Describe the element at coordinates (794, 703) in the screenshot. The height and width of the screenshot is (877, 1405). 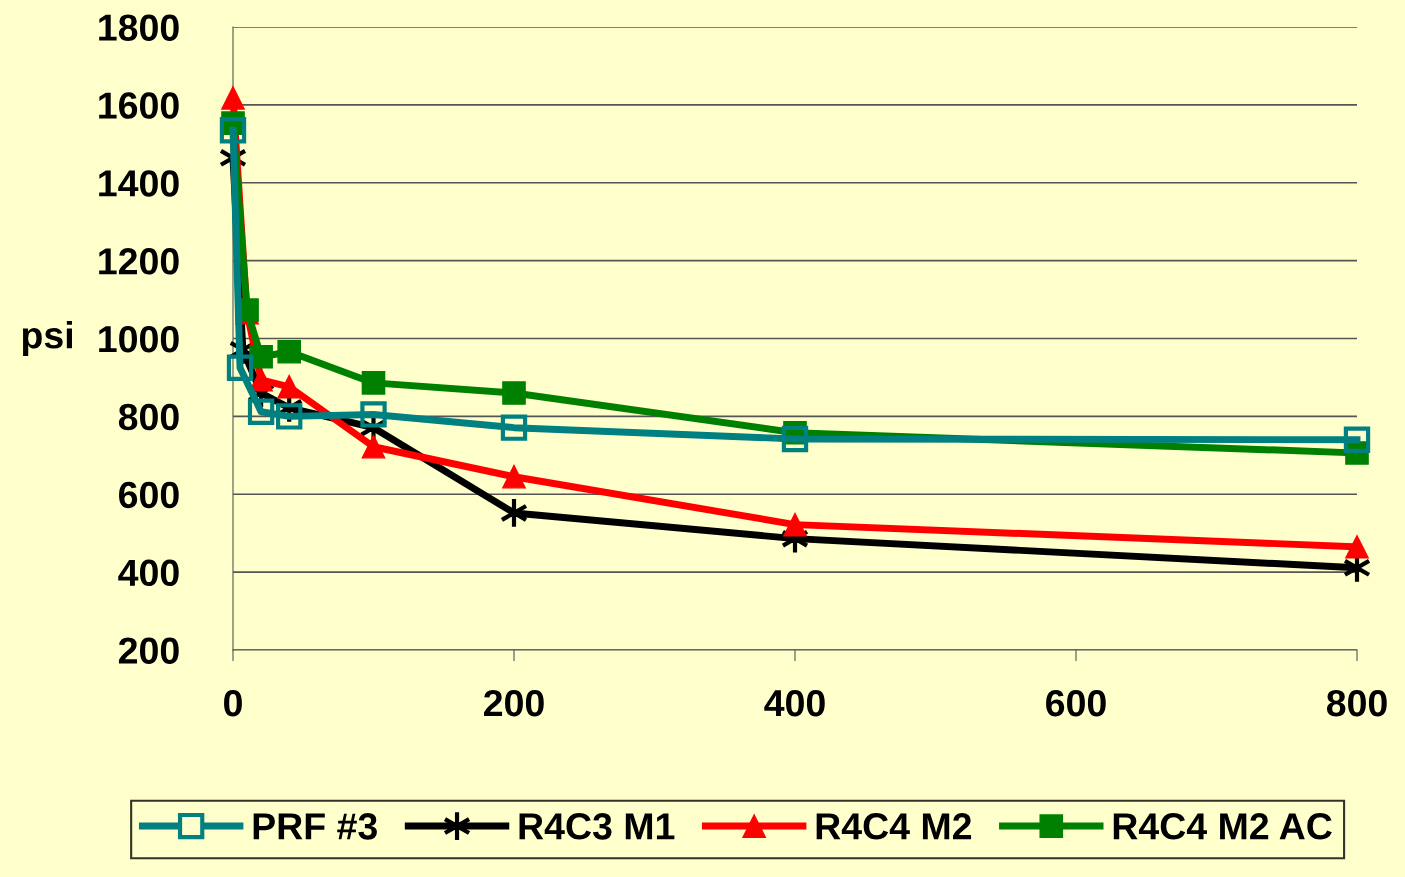
I see `x-tick-label: 400` at that location.